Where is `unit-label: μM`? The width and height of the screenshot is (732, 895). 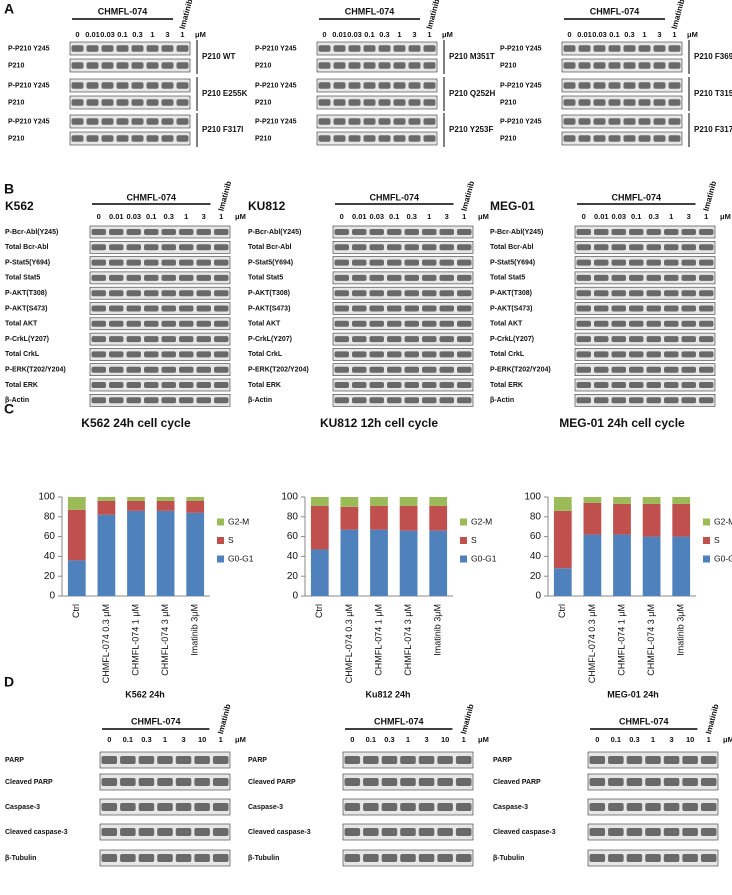 unit-label: μM is located at coordinates (240, 216).